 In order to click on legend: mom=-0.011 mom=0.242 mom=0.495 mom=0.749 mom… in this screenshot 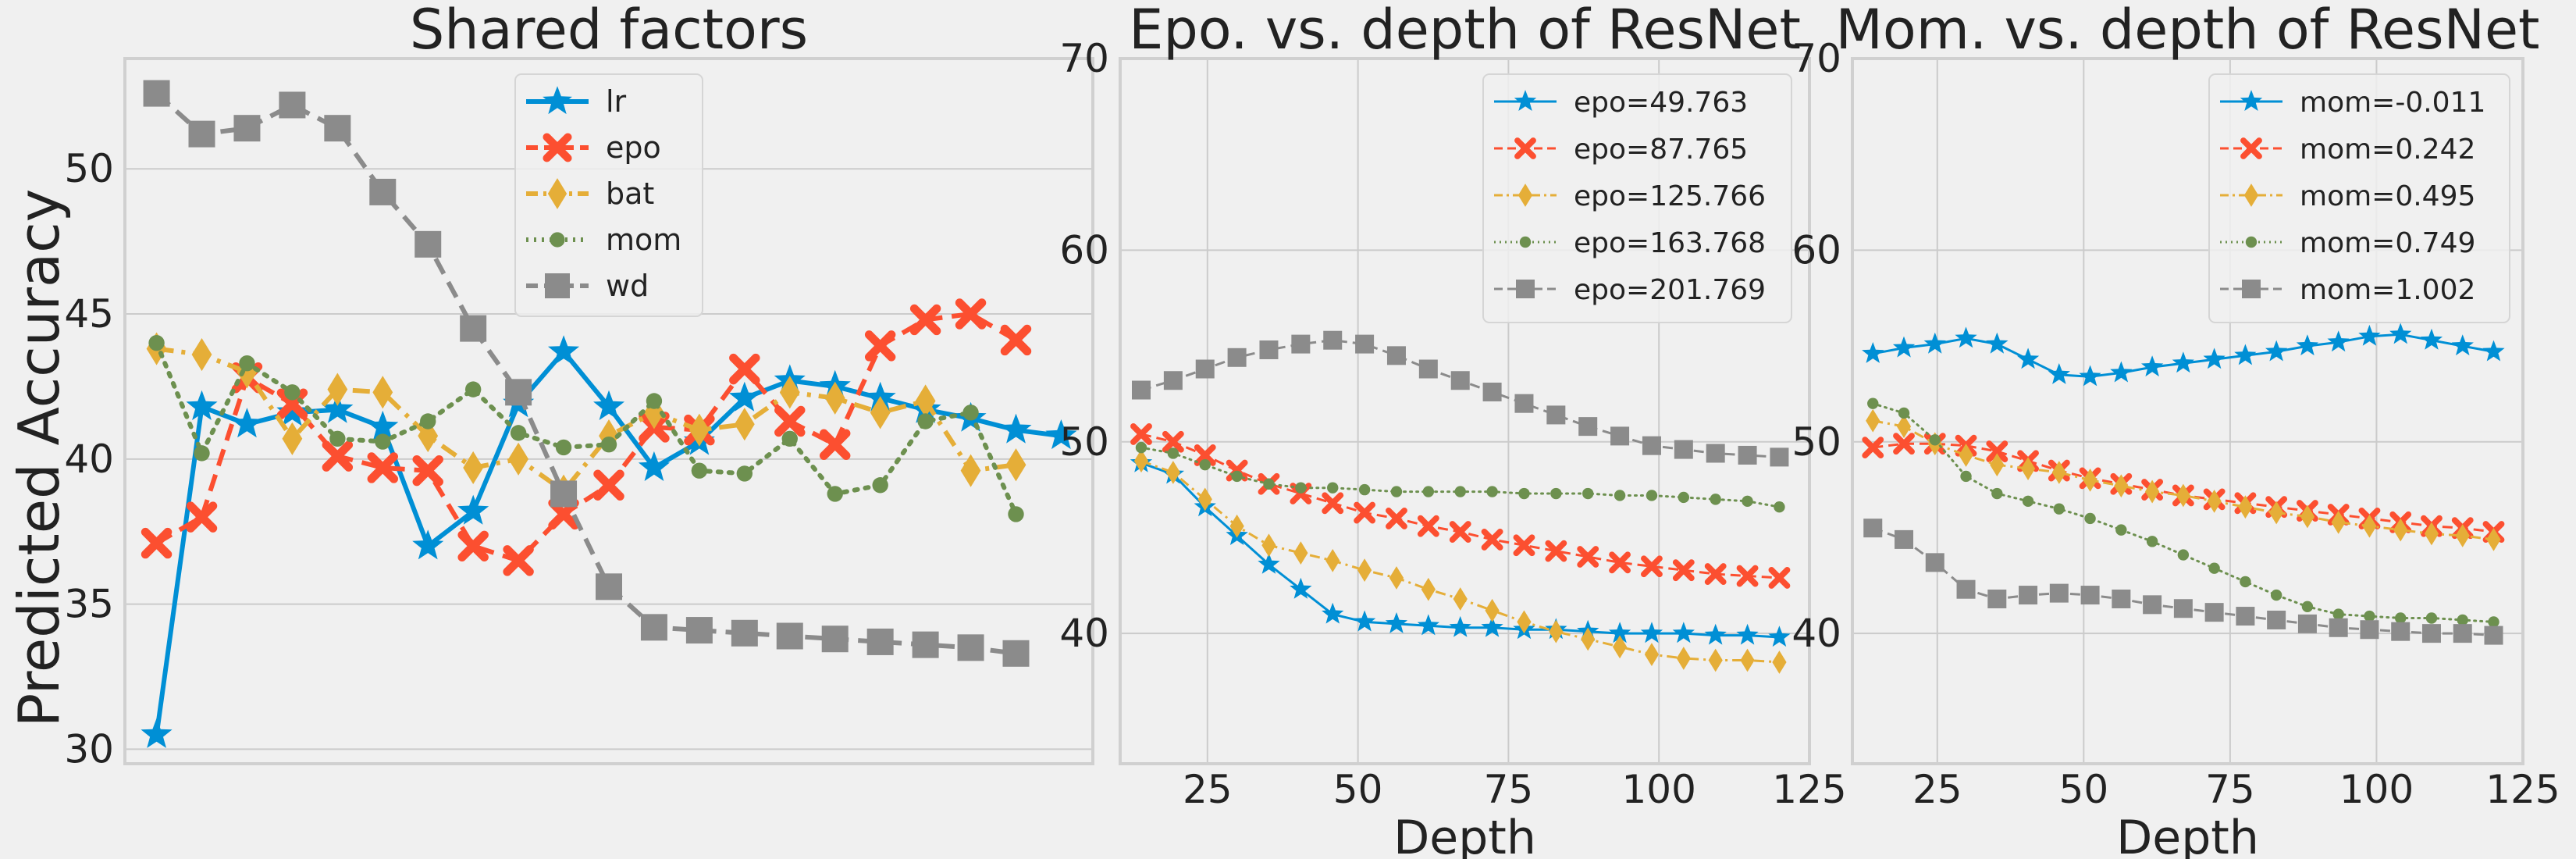, I will do `click(2359, 198)`.